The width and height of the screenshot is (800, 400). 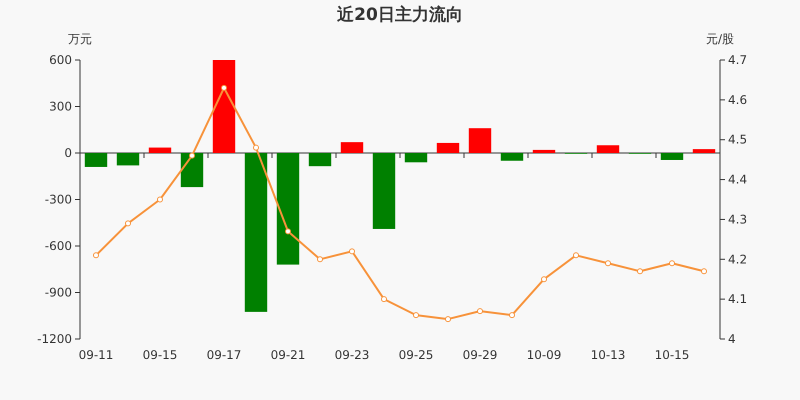 What do you see at coordinates (672, 355) in the screenshot?
I see `x-tick-label: 10-15` at bounding box center [672, 355].